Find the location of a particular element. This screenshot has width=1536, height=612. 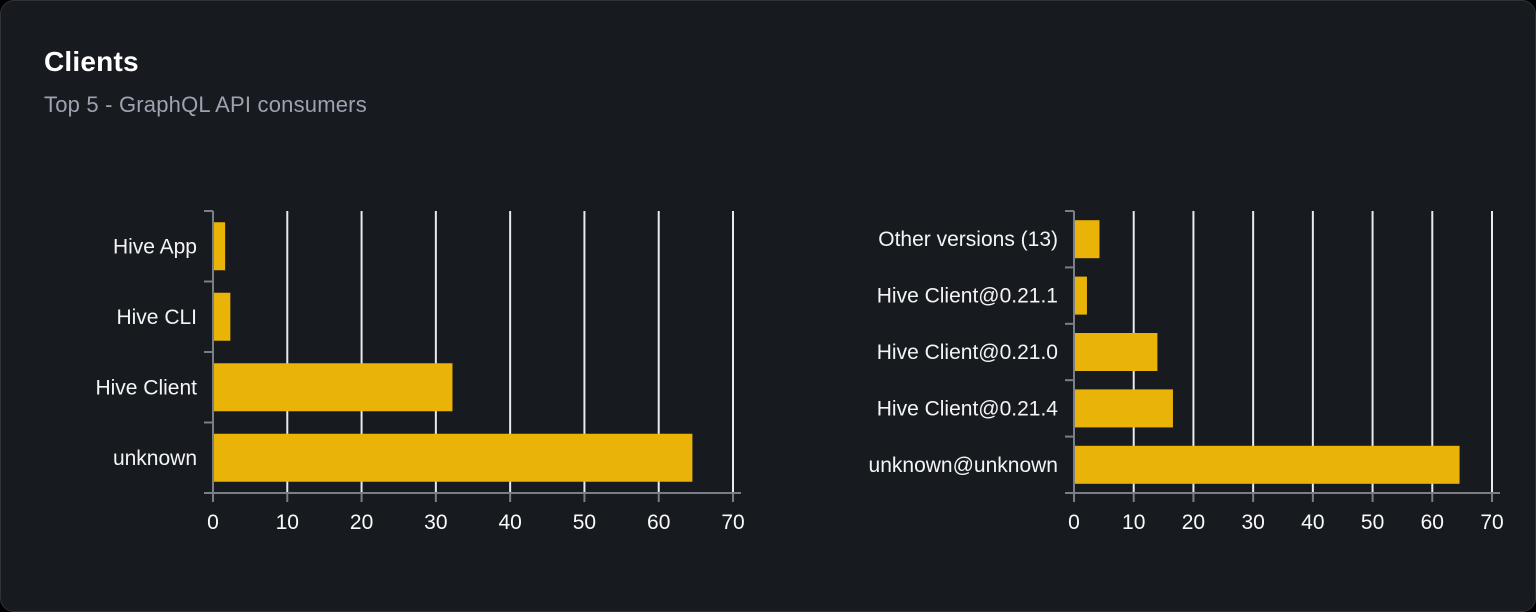

card-subtitle: Top 5 - GraphQL API consumers is located at coordinates (205, 104).